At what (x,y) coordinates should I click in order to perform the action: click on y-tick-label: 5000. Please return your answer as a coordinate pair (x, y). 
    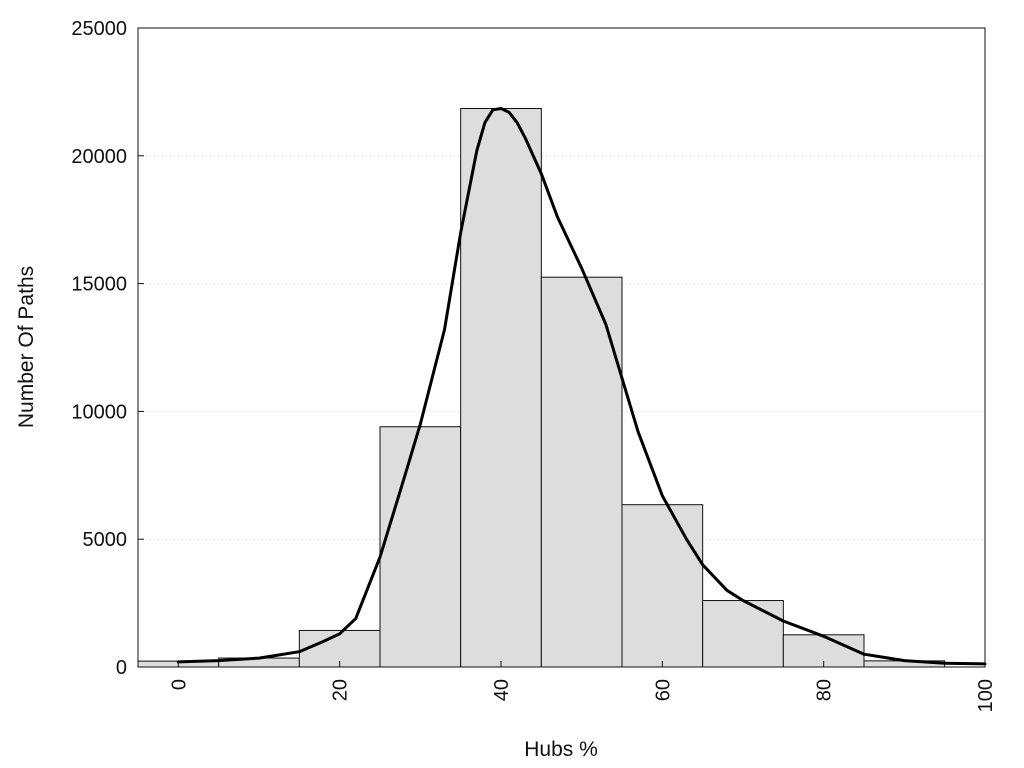
    Looking at the image, I should click on (105, 540).